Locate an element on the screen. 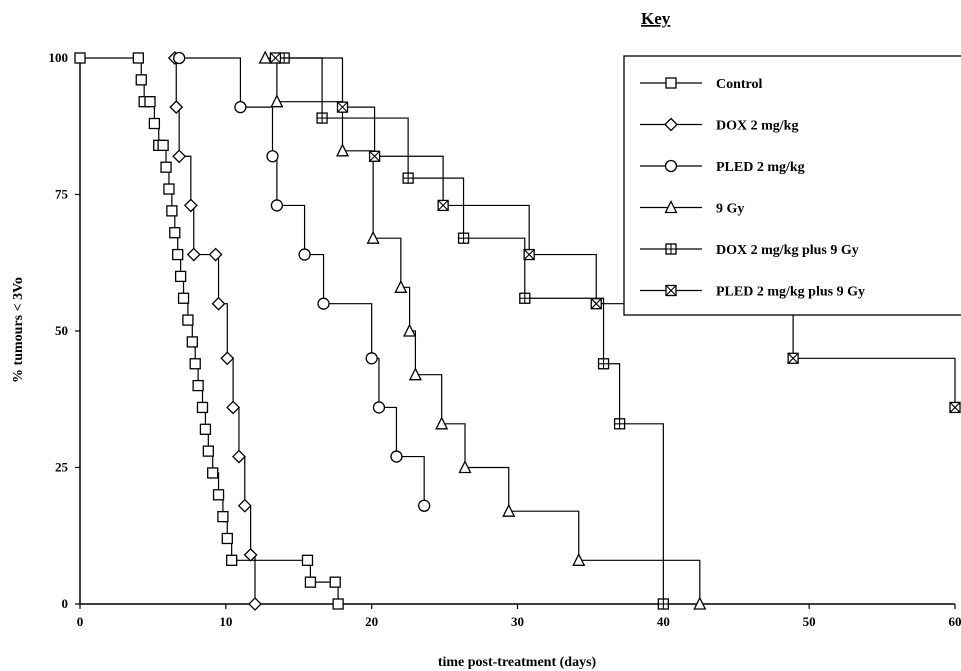  y-tick-label: 75 is located at coordinates (62, 194).